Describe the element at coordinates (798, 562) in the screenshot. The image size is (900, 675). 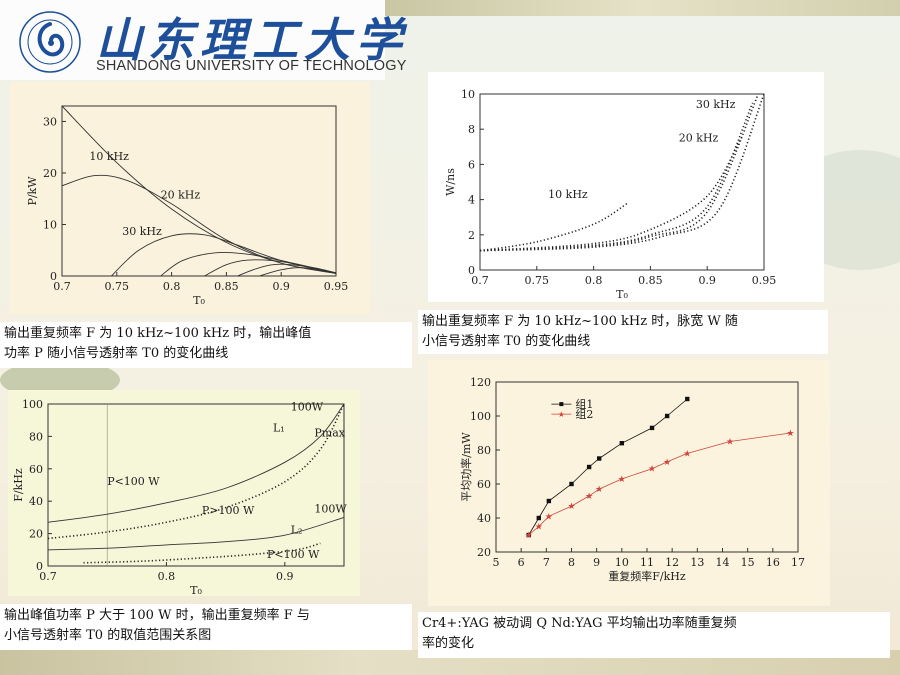
I see `x-tick-label: 17` at that location.